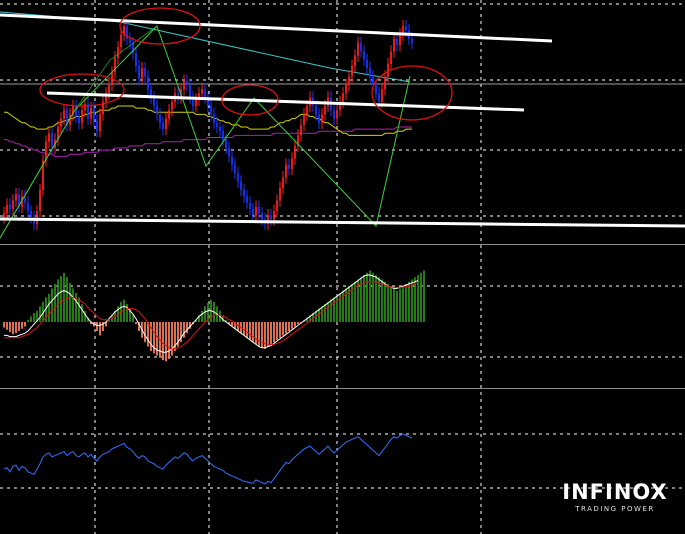  What do you see at coordinates (615, 497) in the screenshot?
I see `brand-logo: INFINOX TRADING POWER` at bounding box center [615, 497].